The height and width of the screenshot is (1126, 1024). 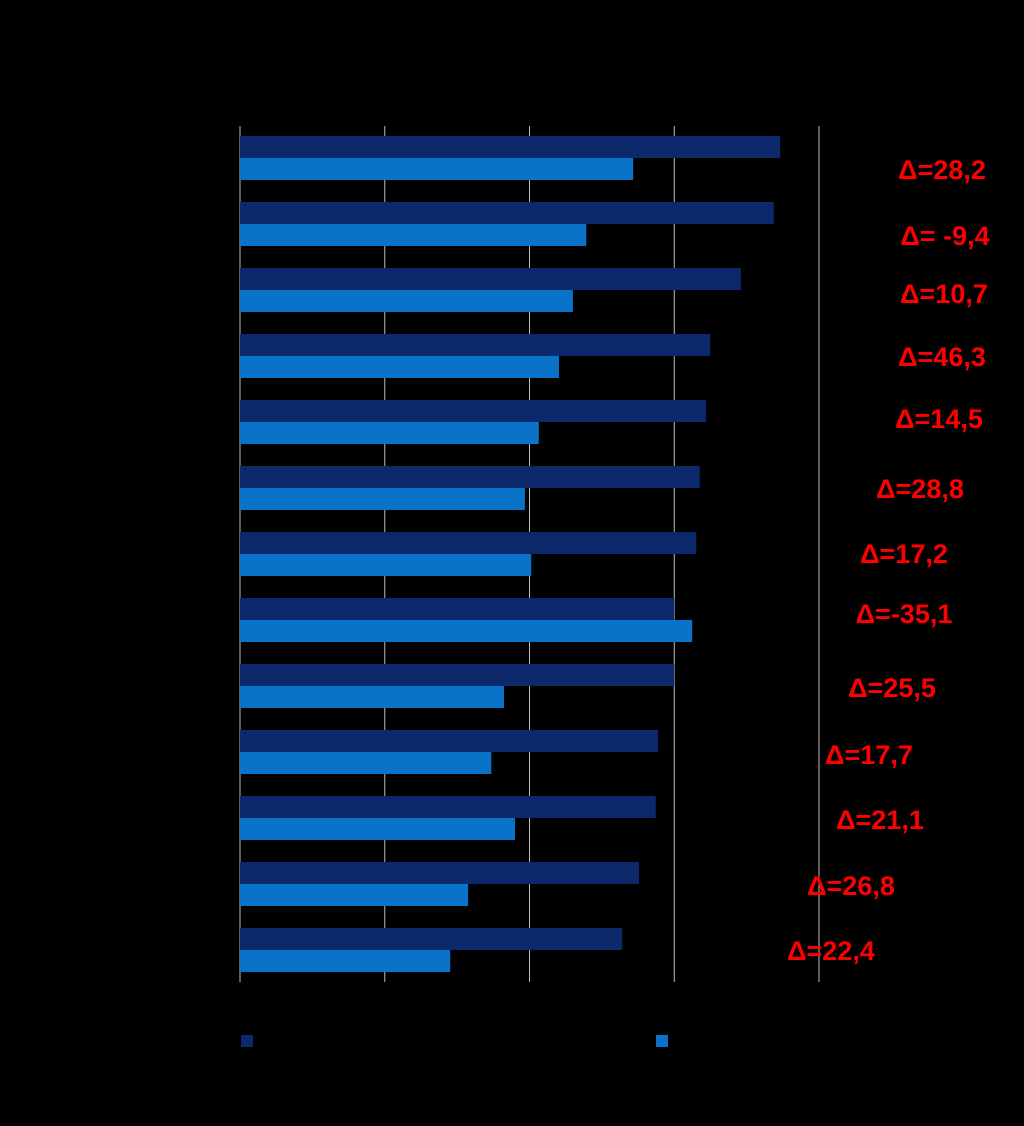 I want to click on delta-annotation: Δ=17,2, so click(x=904, y=554).